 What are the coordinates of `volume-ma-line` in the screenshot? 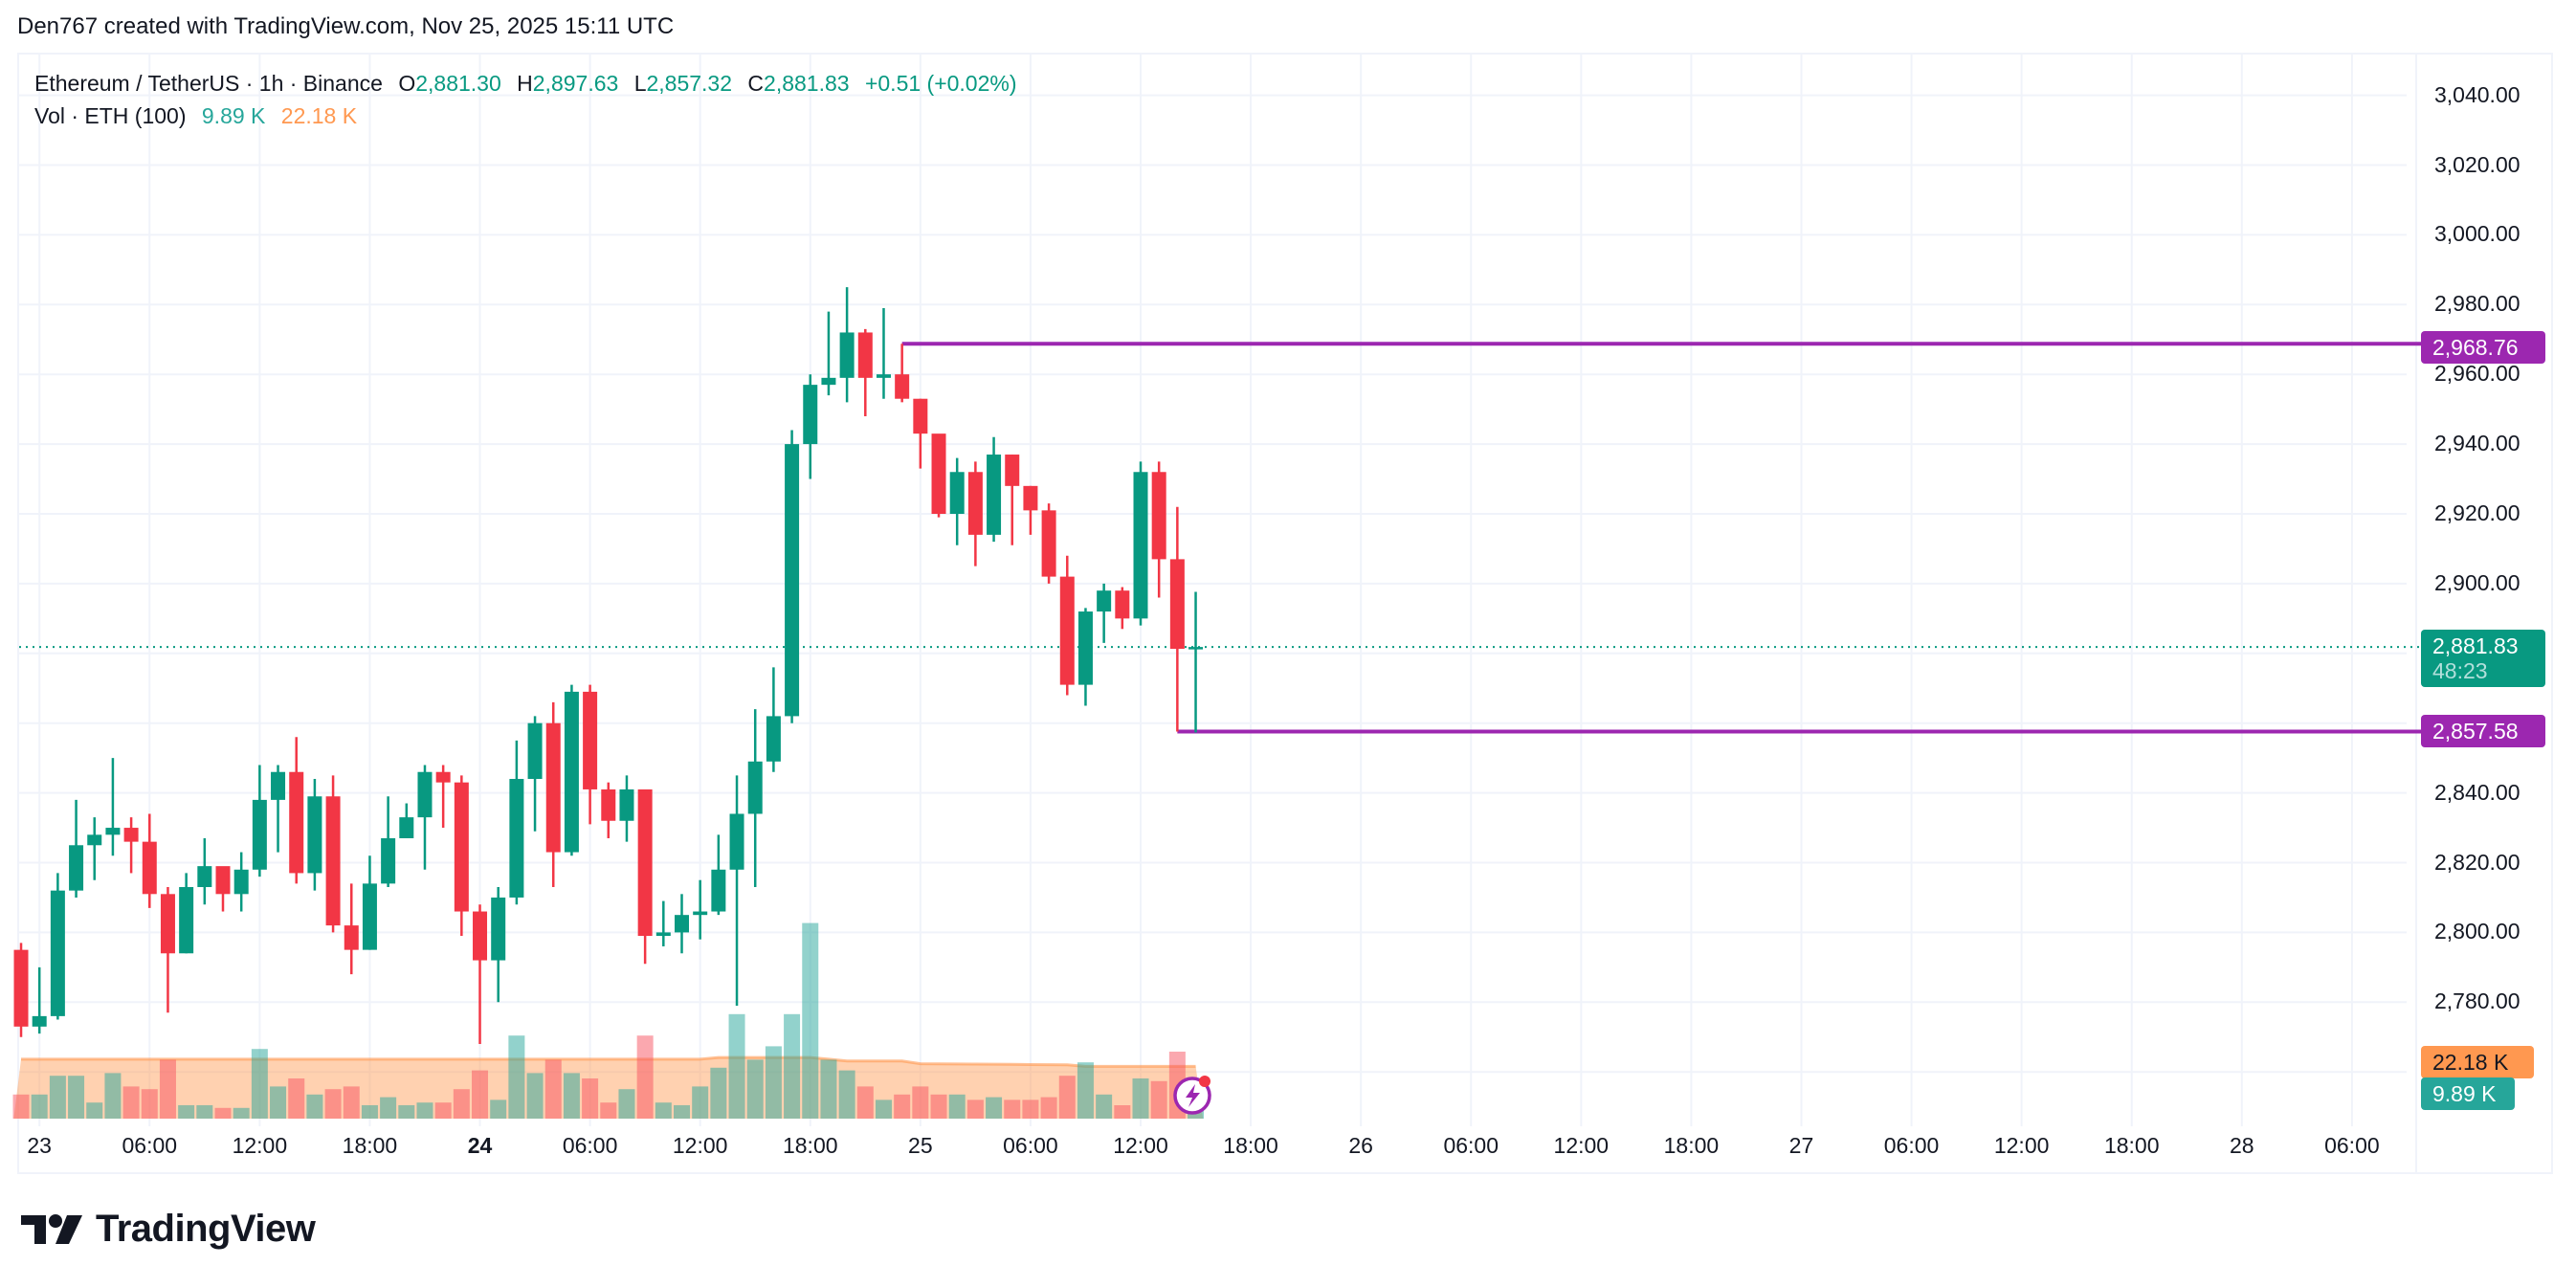 It's located at (608, 1061).